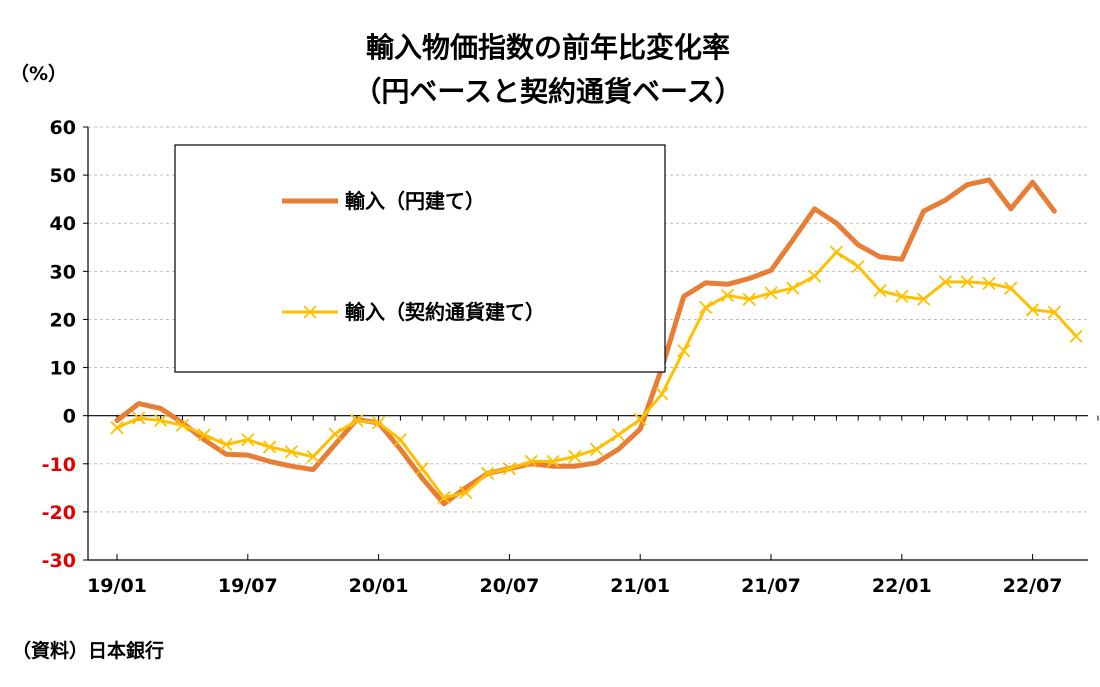 The image size is (1100, 687). I want to click on x-tick-label: 19/07, so click(248, 586).